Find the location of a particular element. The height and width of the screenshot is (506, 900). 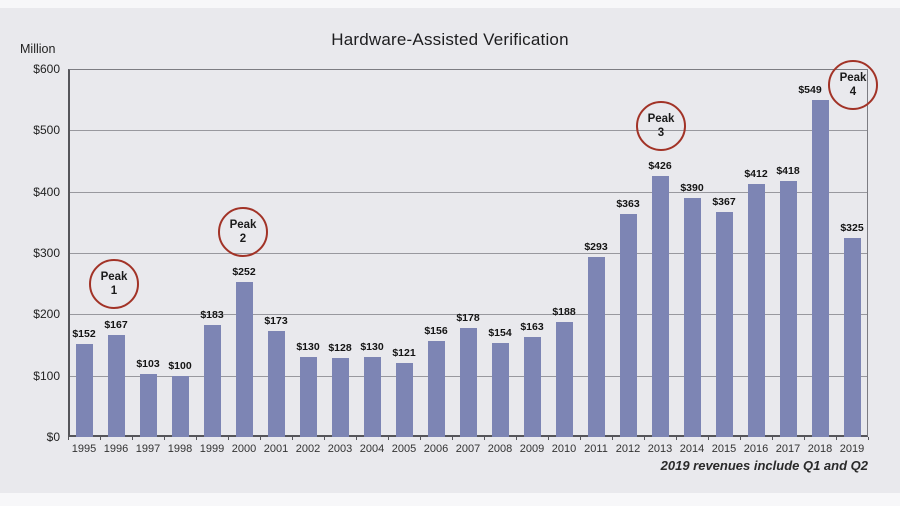

y-tick-label: $500 is located at coordinates (46, 130).